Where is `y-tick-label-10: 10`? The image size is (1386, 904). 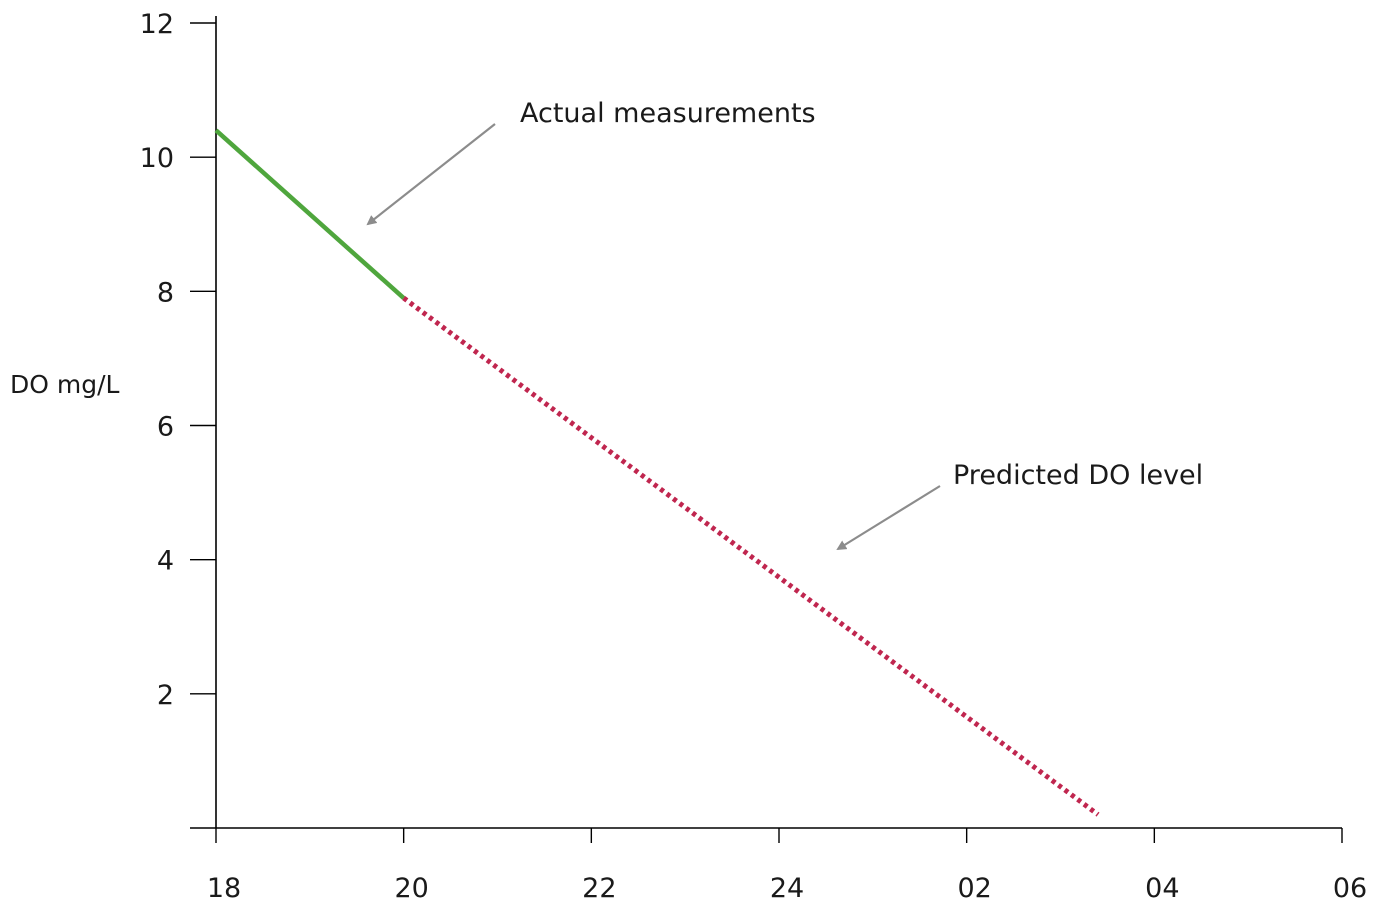 y-tick-label-10: 10 is located at coordinates (157, 158).